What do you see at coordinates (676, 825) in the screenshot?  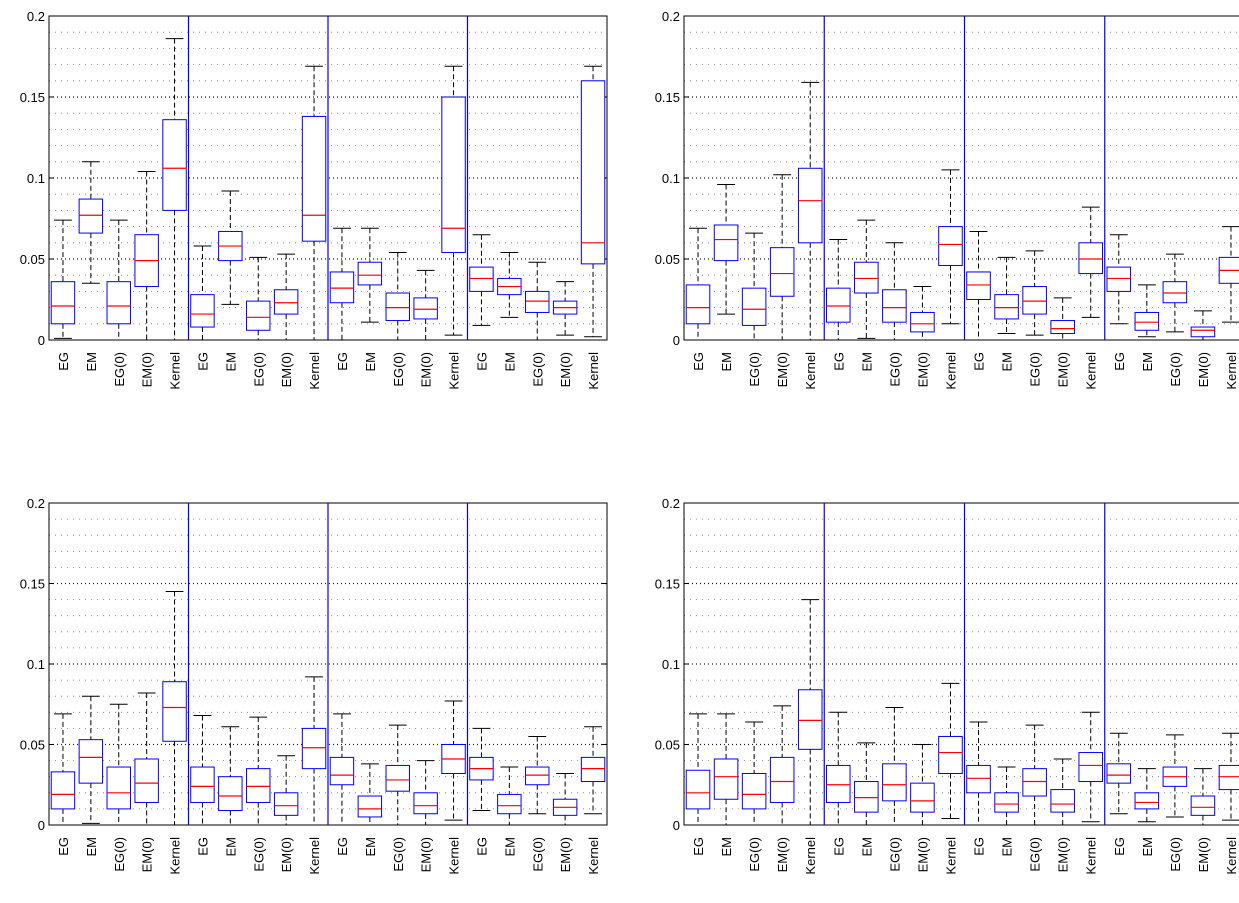 I see `y-tick-label: 0` at bounding box center [676, 825].